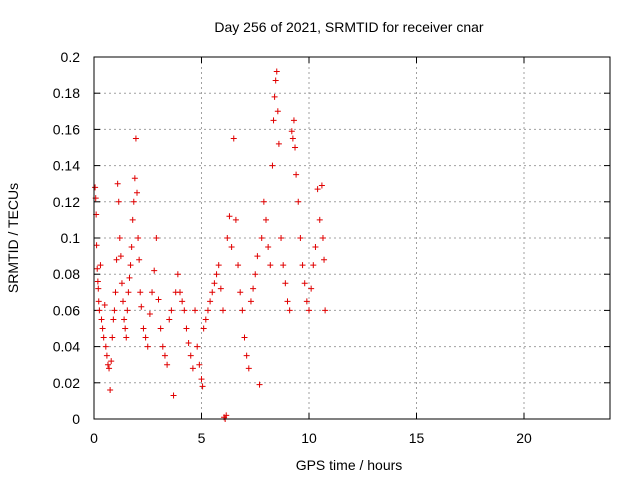 This screenshot has width=640, height=480. Describe the element at coordinates (349, 465) in the screenshot. I see `x-axis-title: GPS time / hours` at that location.